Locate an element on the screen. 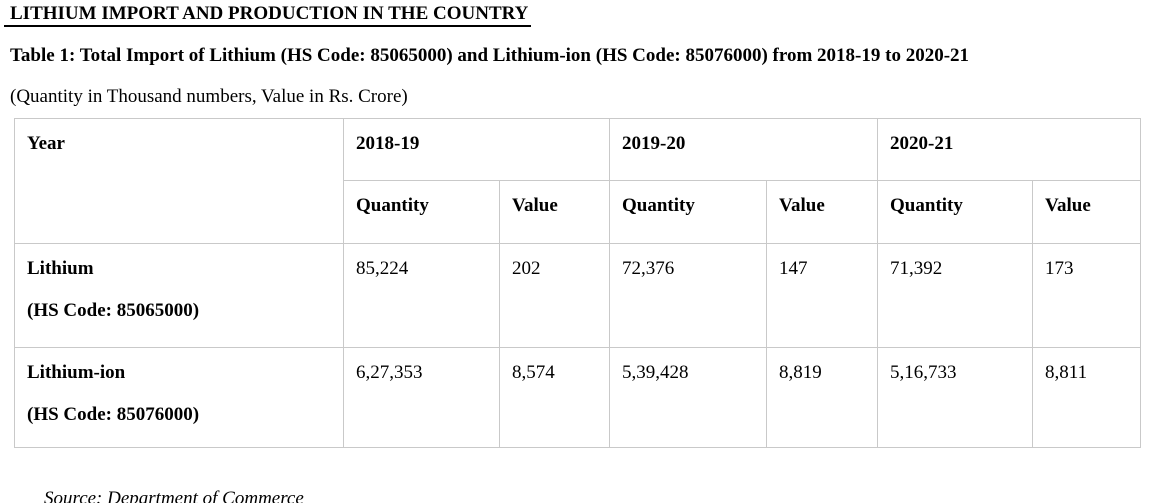  year-group-2020-21: 2020-21 is located at coordinates (1009, 149).